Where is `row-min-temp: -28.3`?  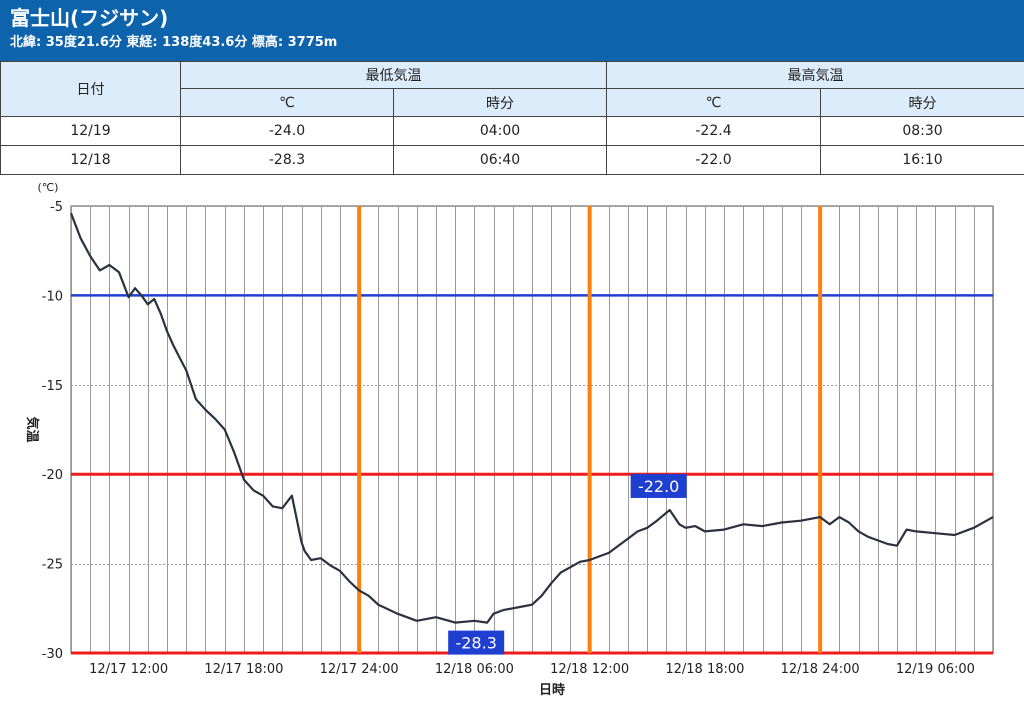
row-min-temp: -28.3 is located at coordinates (287, 160).